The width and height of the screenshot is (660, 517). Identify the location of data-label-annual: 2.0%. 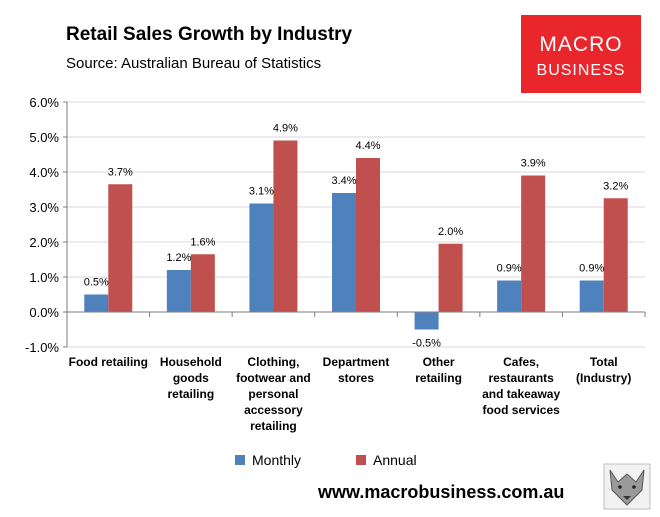
(450, 232).